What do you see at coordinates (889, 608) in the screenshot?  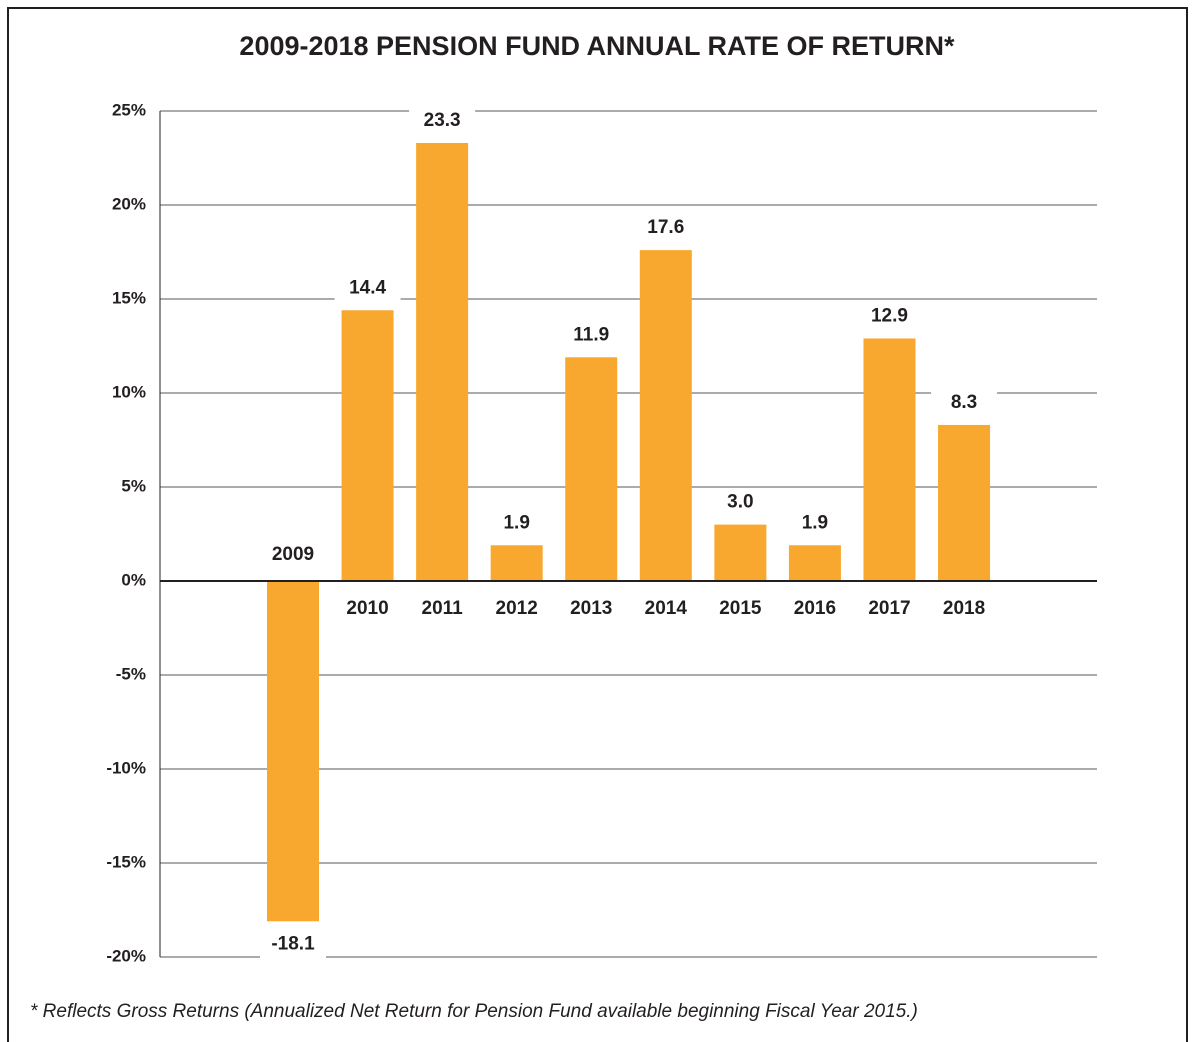 I see `x-tick-label: 2017` at bounding box center [889, 608].